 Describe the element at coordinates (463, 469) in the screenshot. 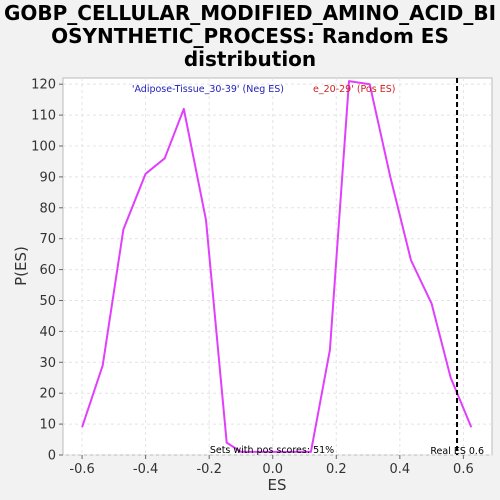

I see `x-tick-label: 0.6` at that location.